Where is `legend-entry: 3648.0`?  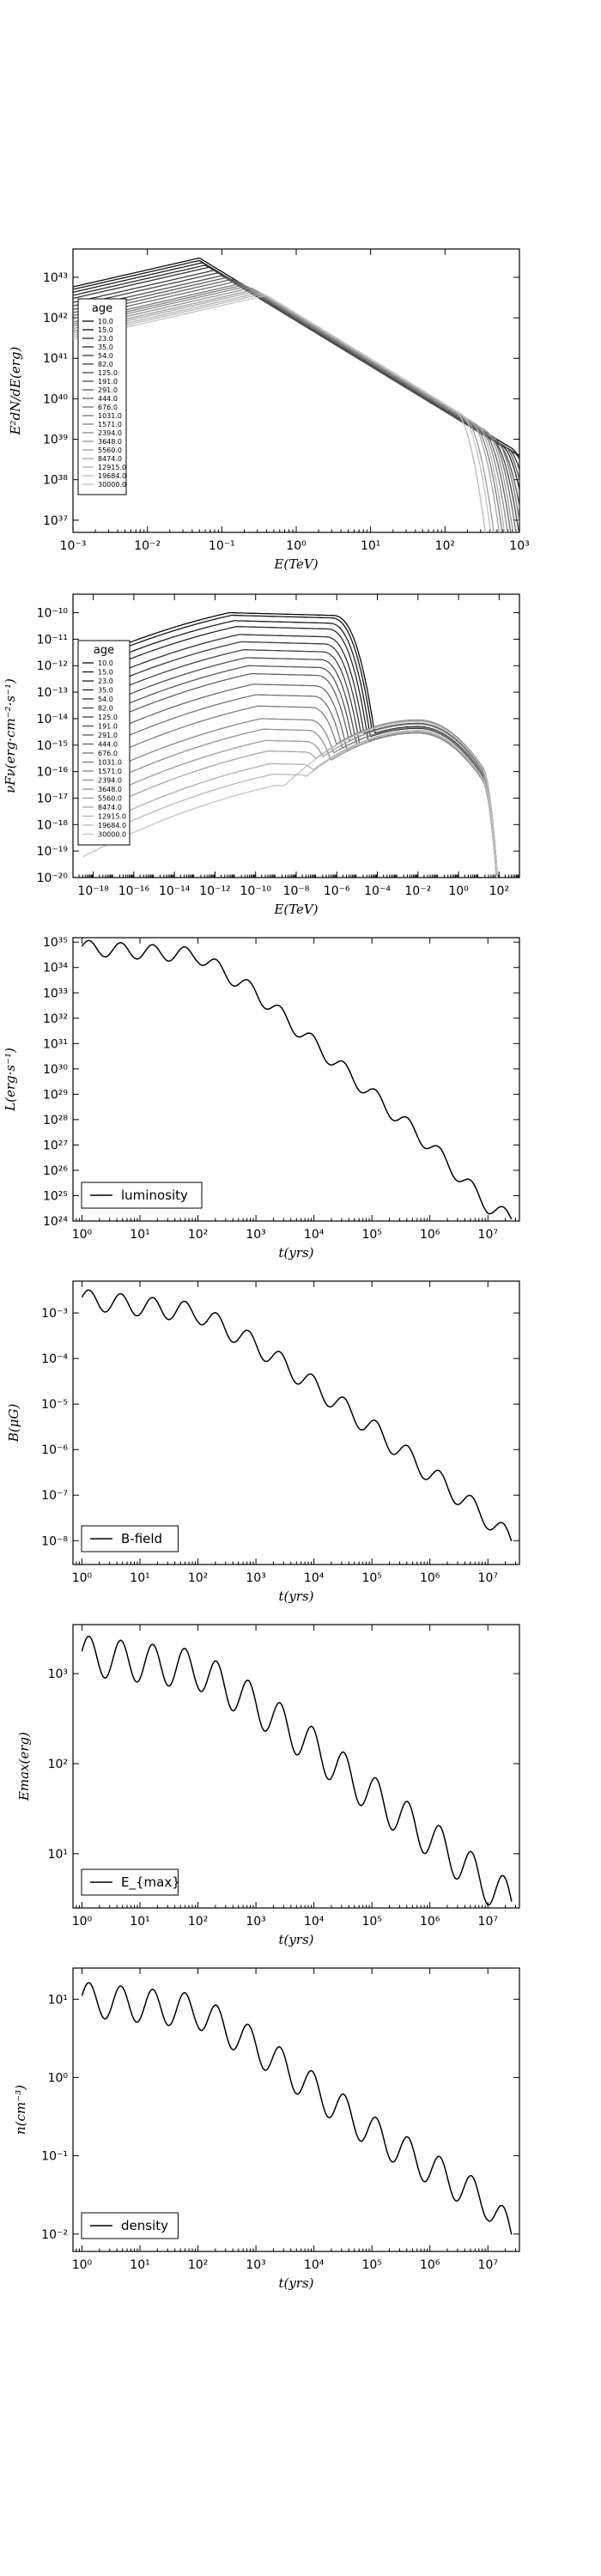 legend-entry: 3648.0 is located at coordinates (110, 442).